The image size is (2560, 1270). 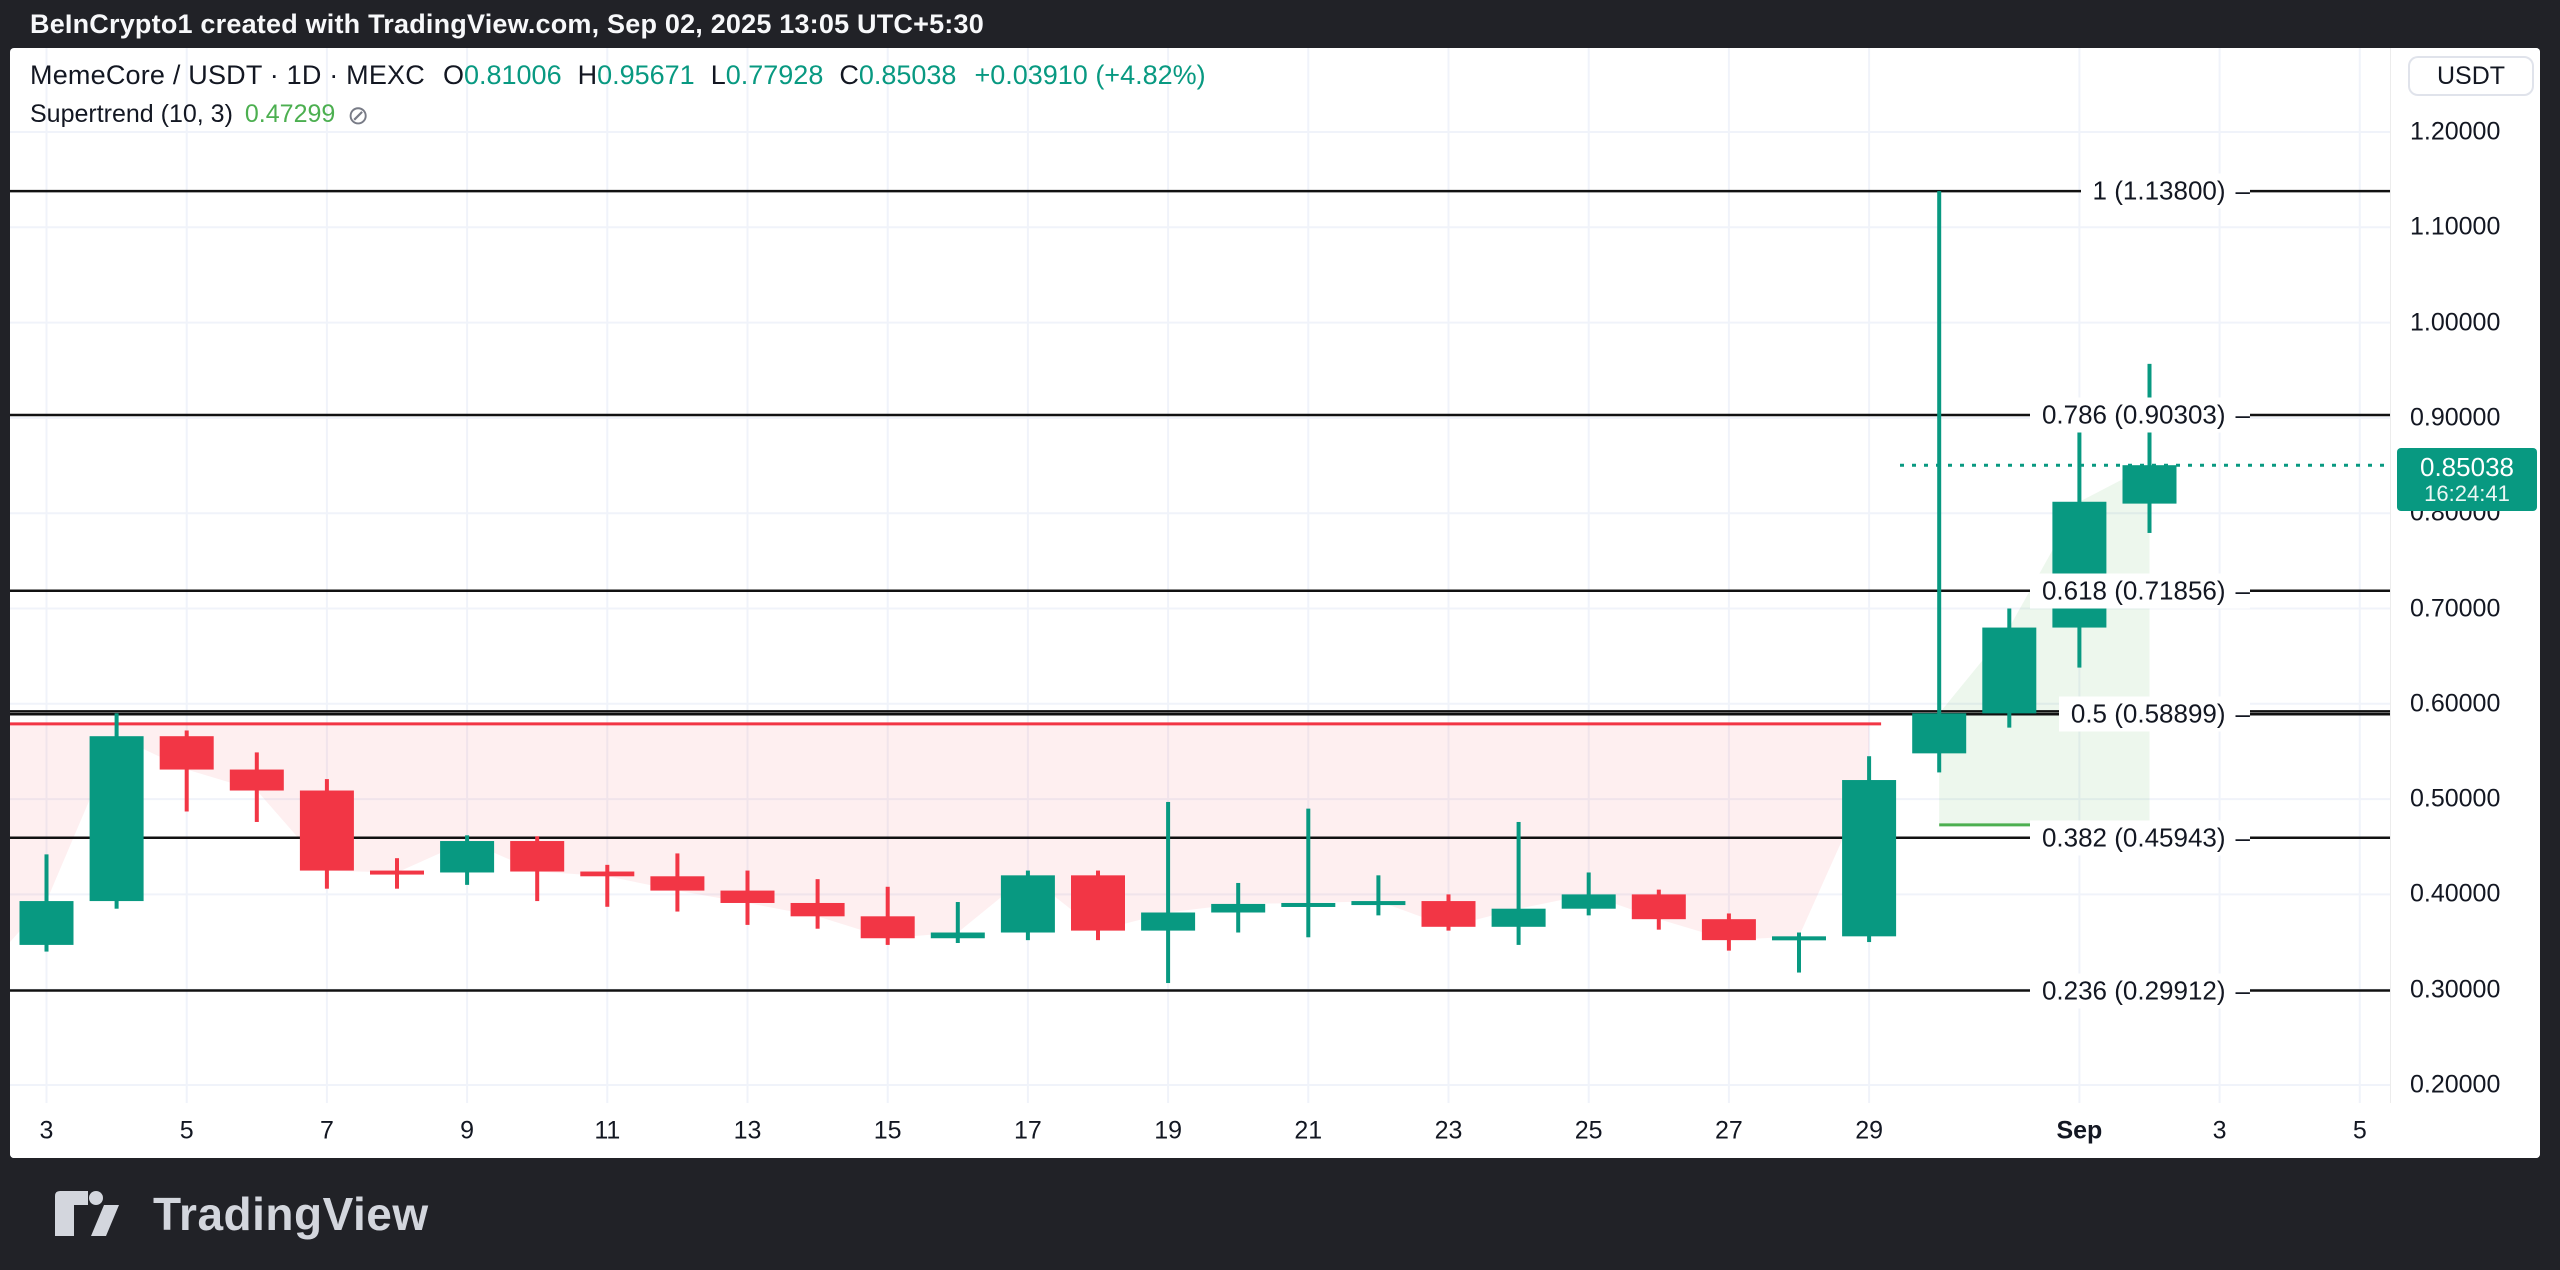 What do you see at coordinates (2471, 76) in the screenshot?
I see `currency-button: USDT` at bounding box center [2471, 76].